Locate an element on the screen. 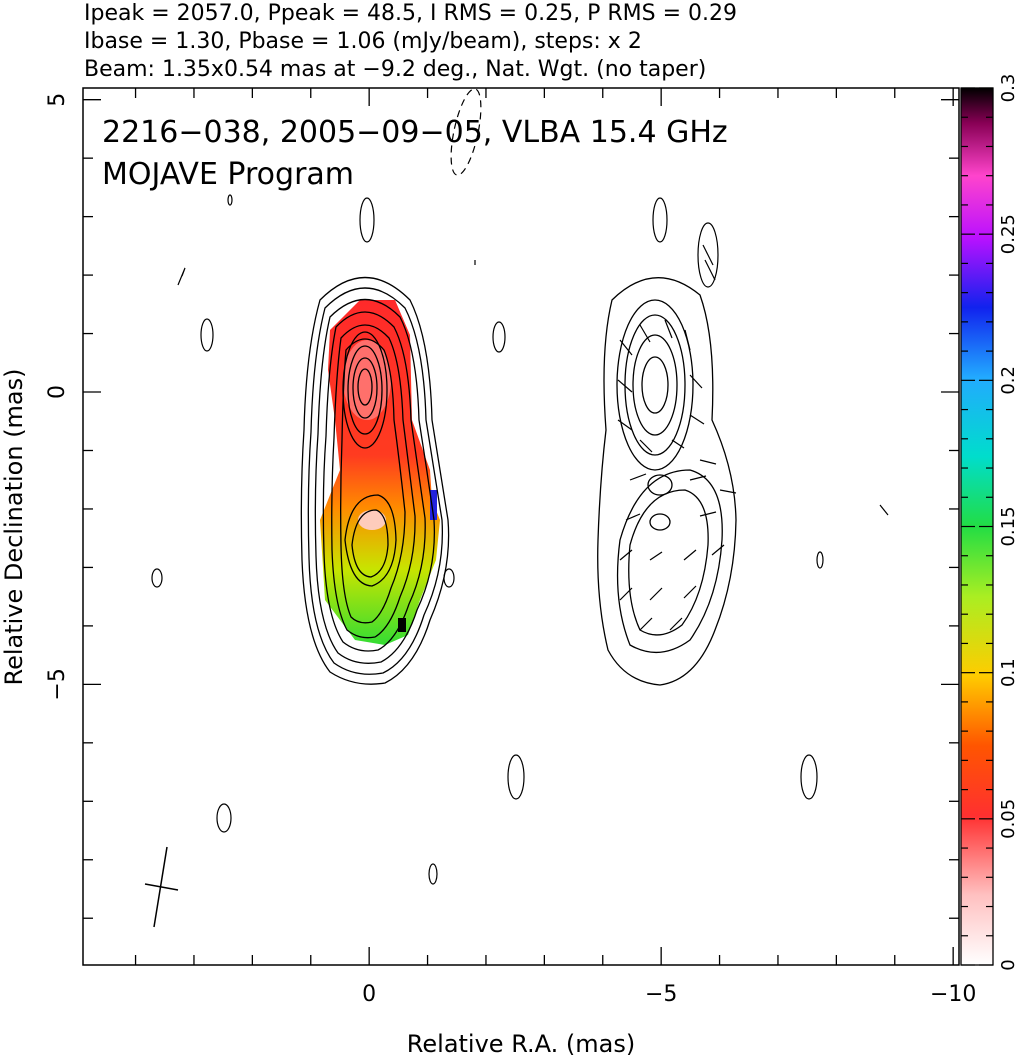 This screenshot has height=1061, width=1022. polarization-vectors is located at coordinates (753, 437).